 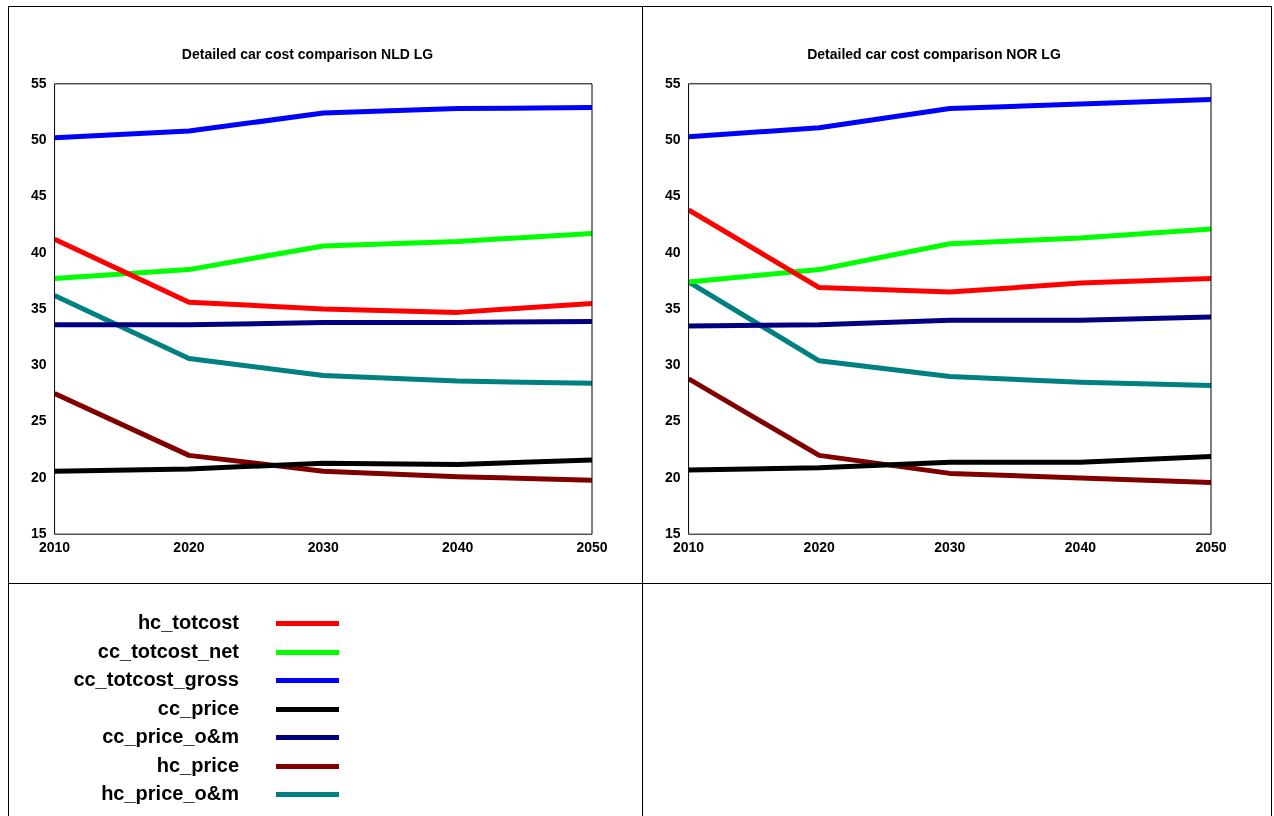 What do you see at coordinates (155, 679) in the screenshot?
I see `legend-label: cc_totcost_gross` at bounding box center [155, 679].